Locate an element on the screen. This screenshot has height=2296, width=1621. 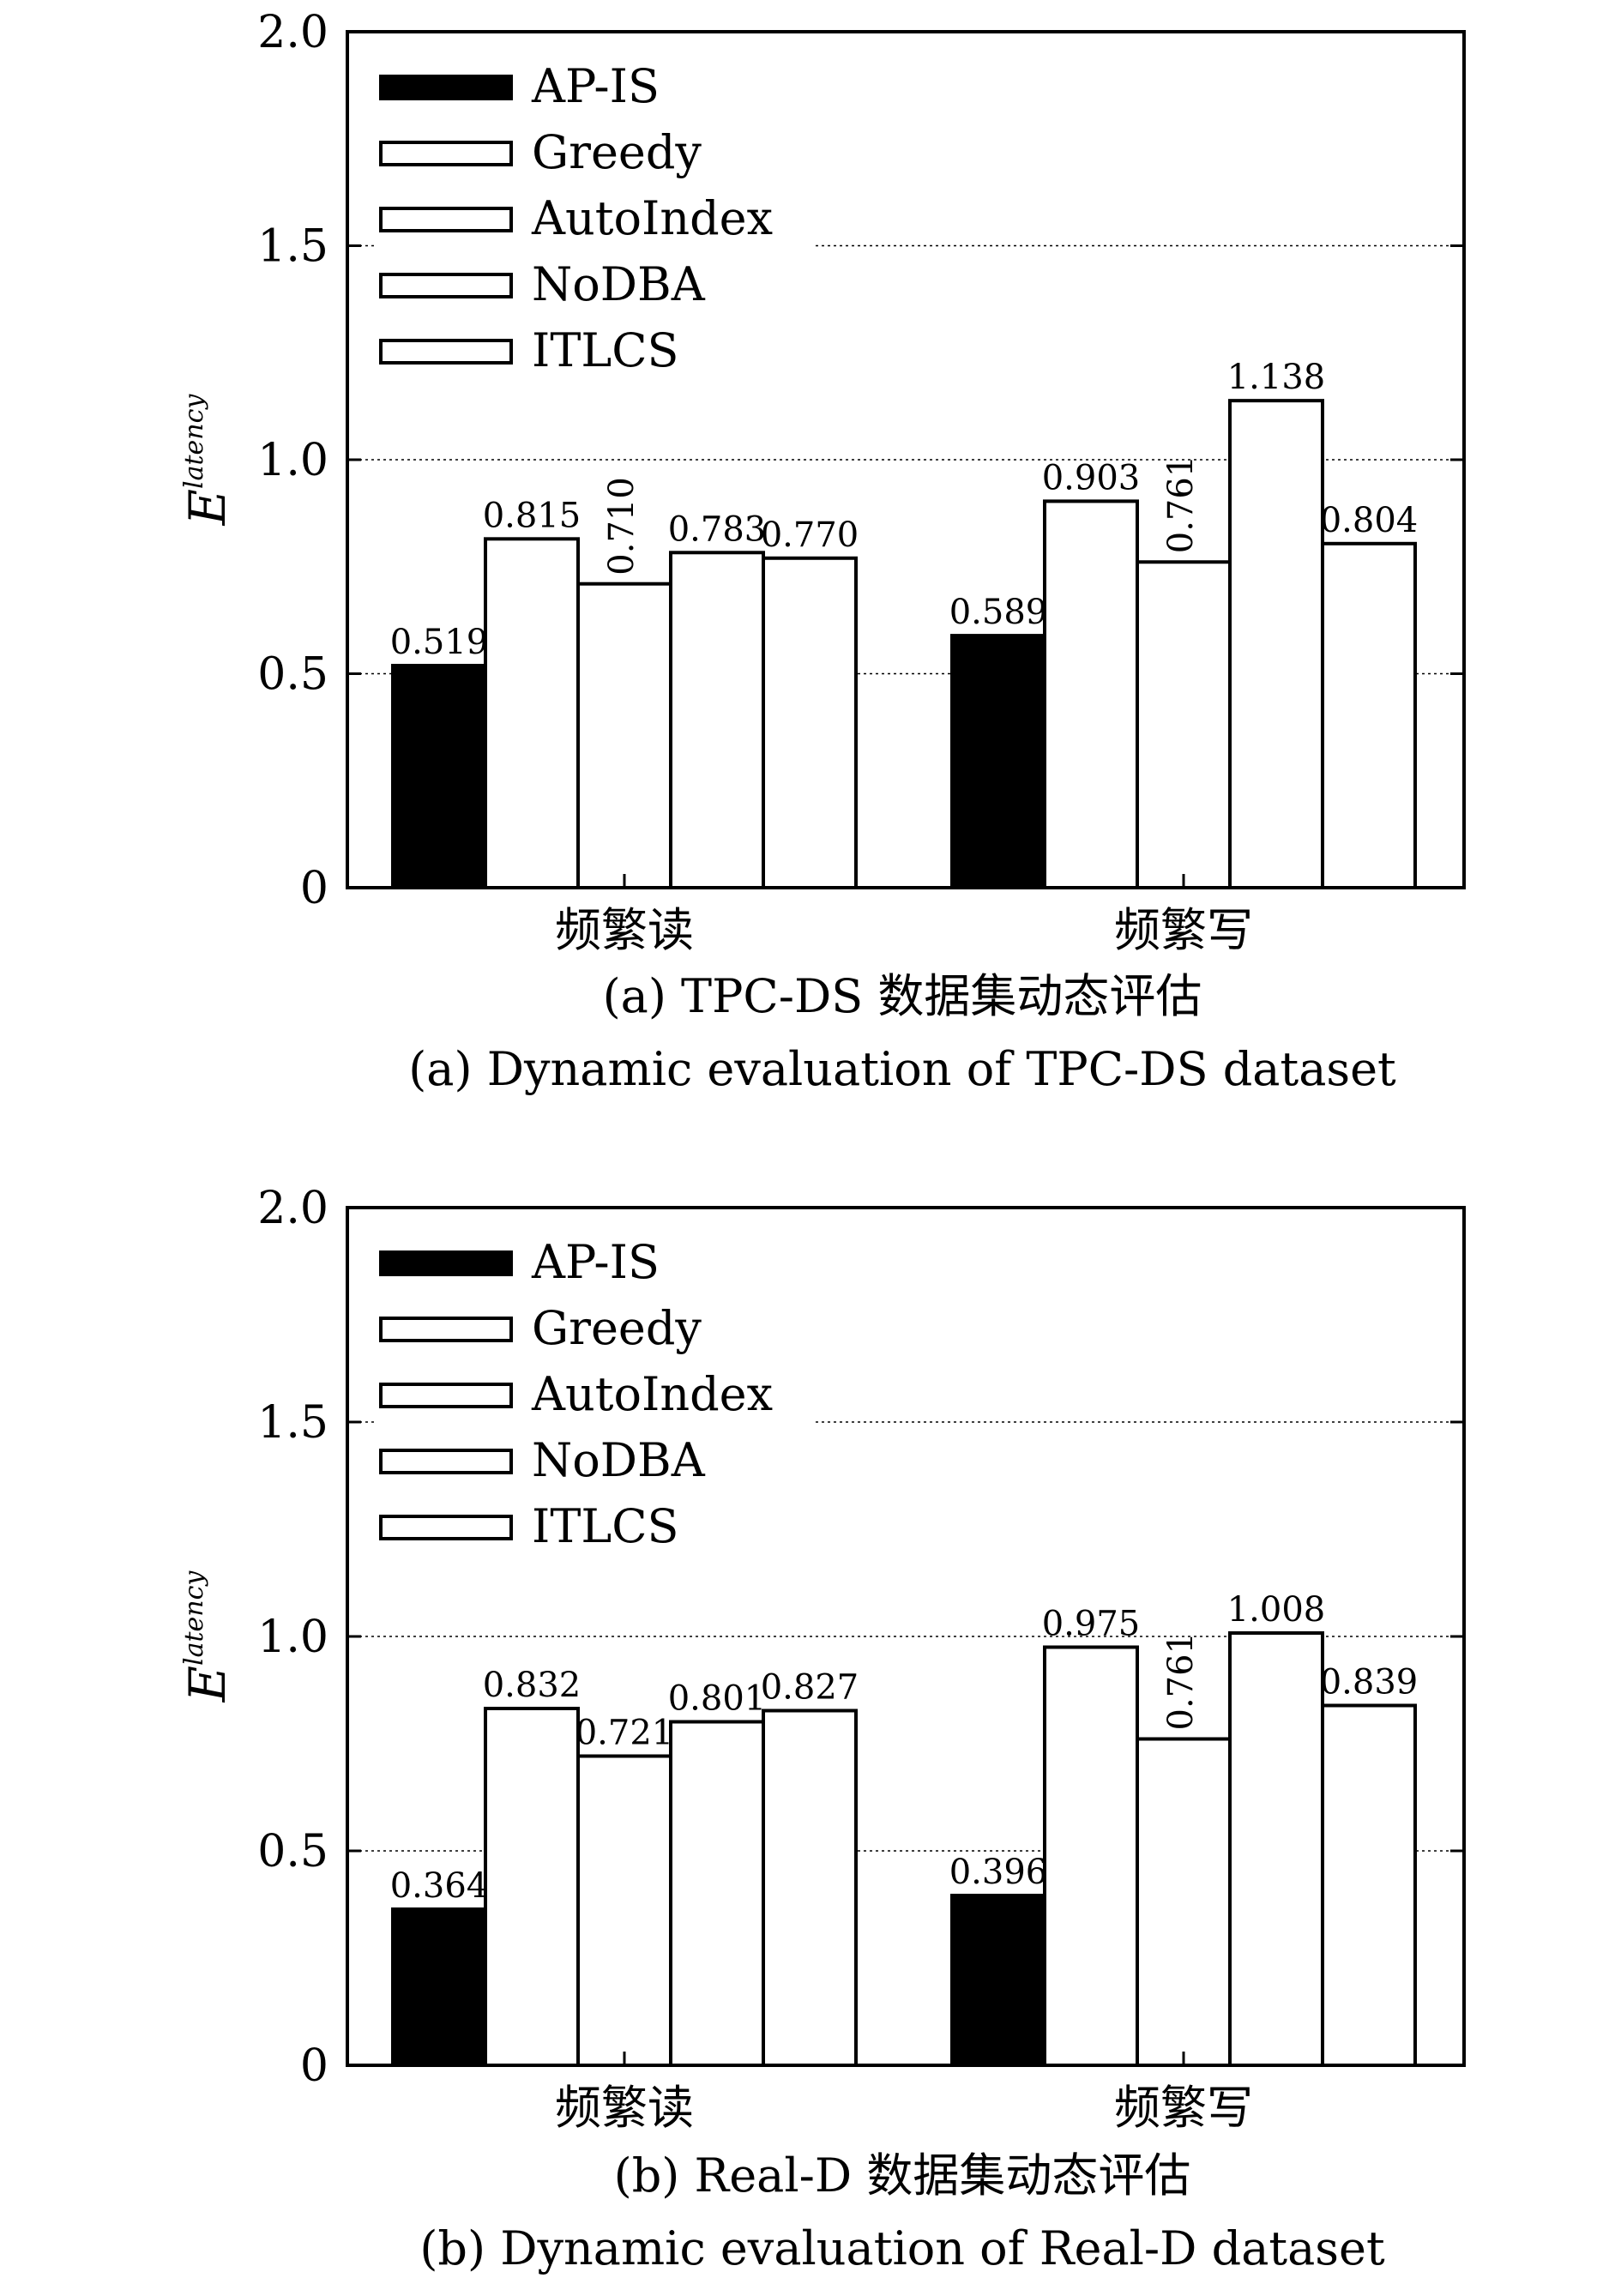
caption-en: (a) Dynamic evaluation of TPC-DS dataset is located at coordinates (902, 1069).